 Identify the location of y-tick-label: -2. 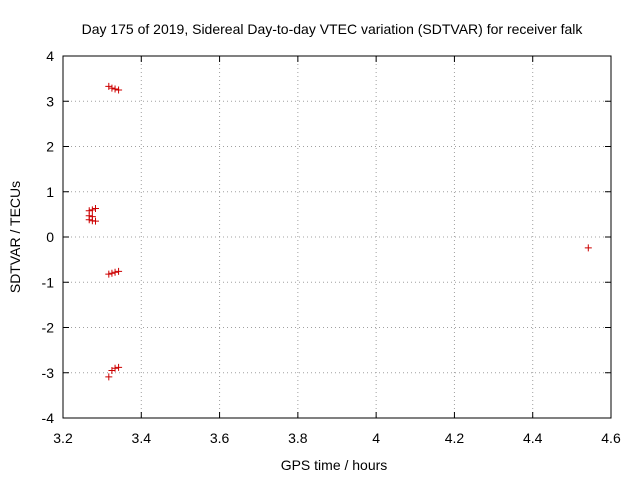
(48, 328).